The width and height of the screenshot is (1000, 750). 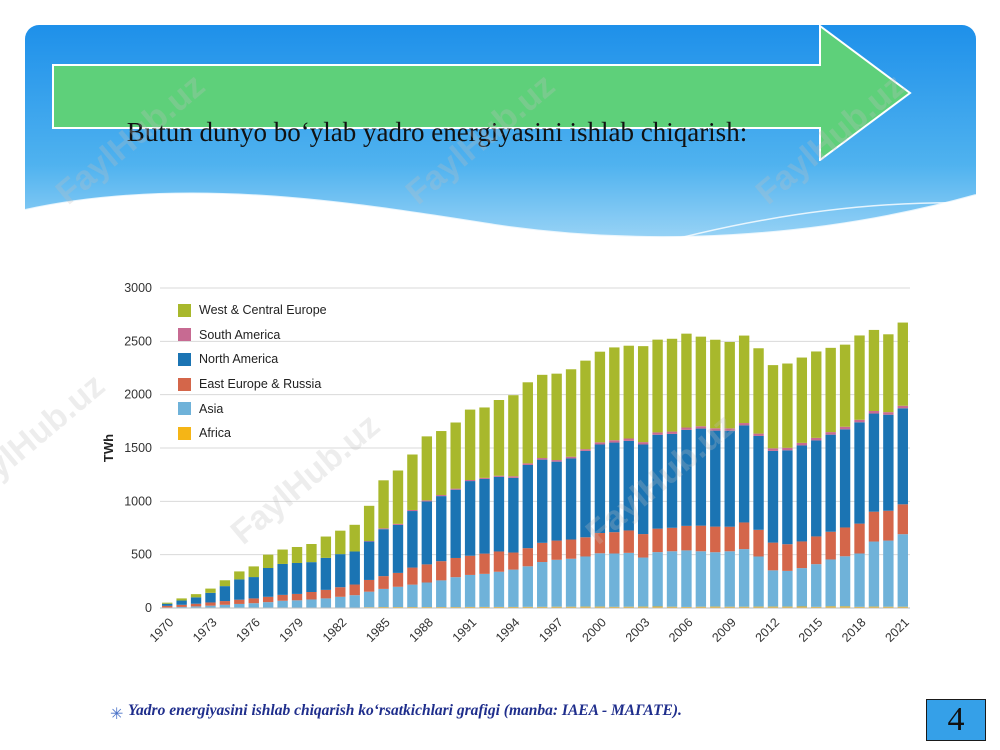 What do you see at coordinates (252, 335) in the screenshot?
I see `legend-item: South America` at bounding box center [252, 335].